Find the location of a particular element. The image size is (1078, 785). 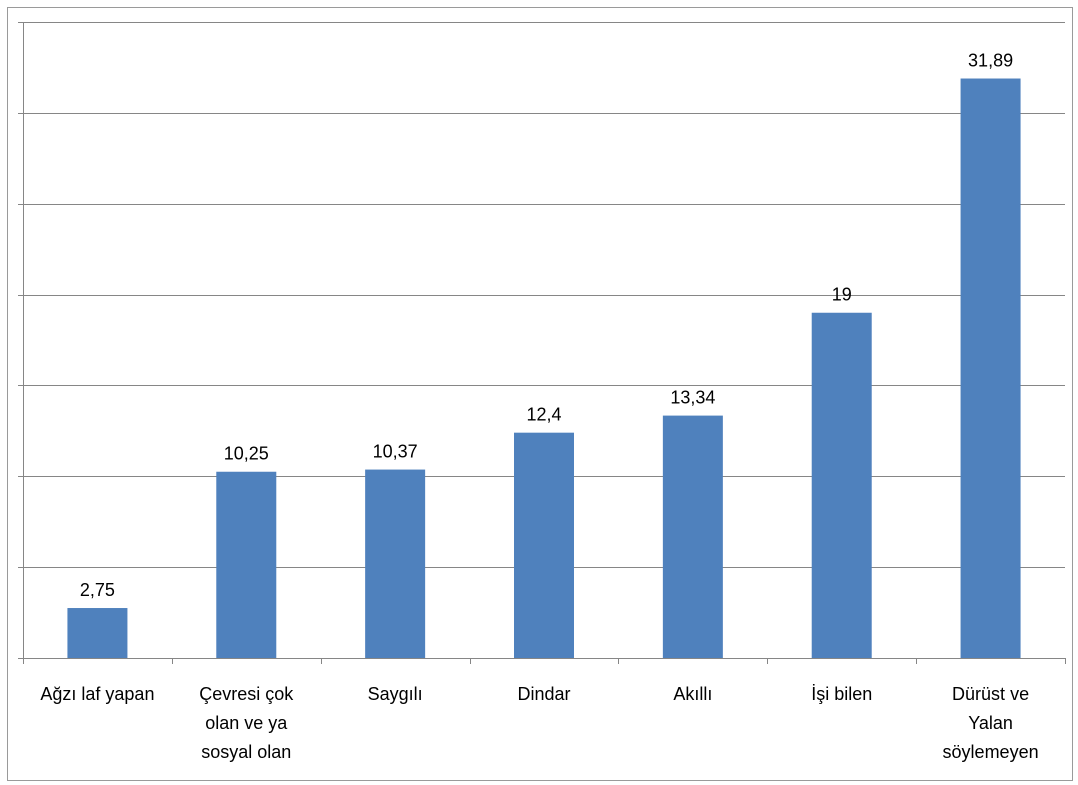

data-label: 2,75 is located at coordinates (97, 590).